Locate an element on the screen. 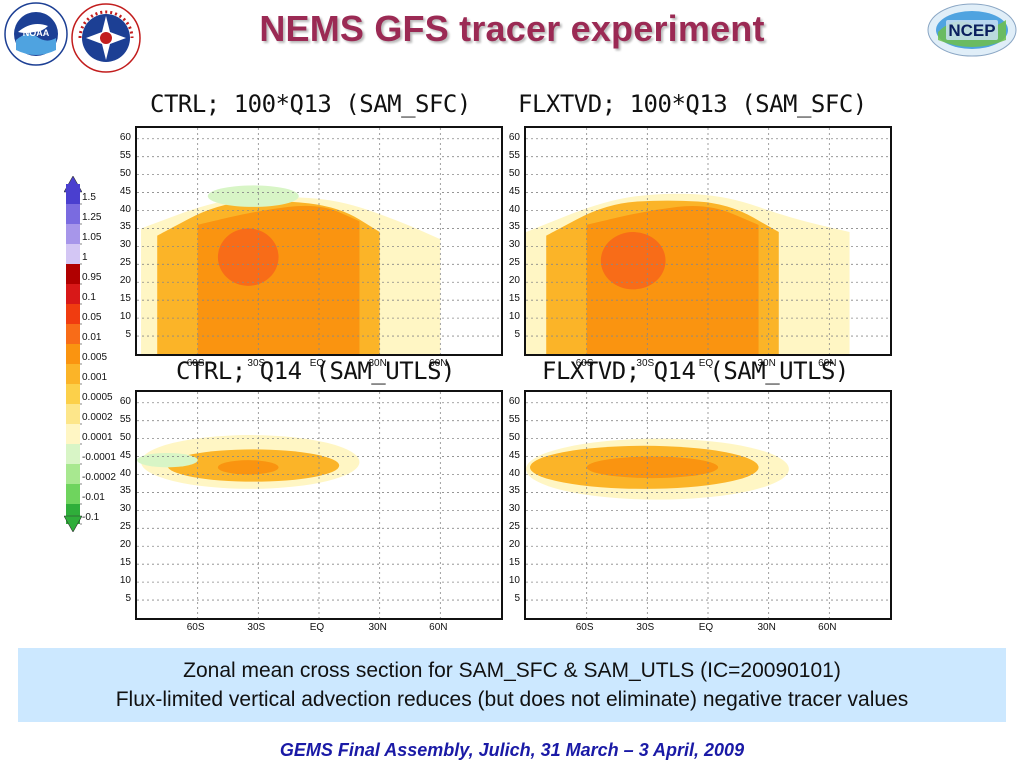 This screenshot has width=1024, height=768. panel-title-flxtvd-q13: FLXTVD; 100*Q13 (SAM_SFC) is located at coordinates (692, 104).